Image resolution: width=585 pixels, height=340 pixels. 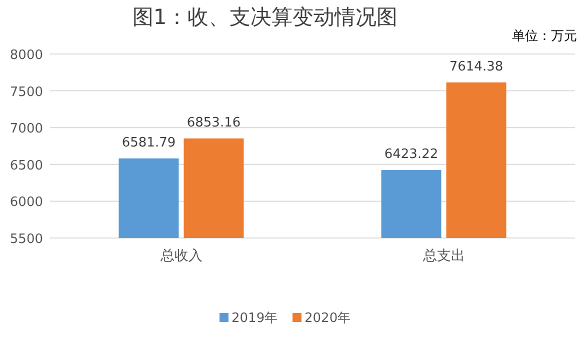 What do you see at coordinates (255, 318) in the screenshot?
I see `legend-label: 2019年` at bounding box center [255, 318].